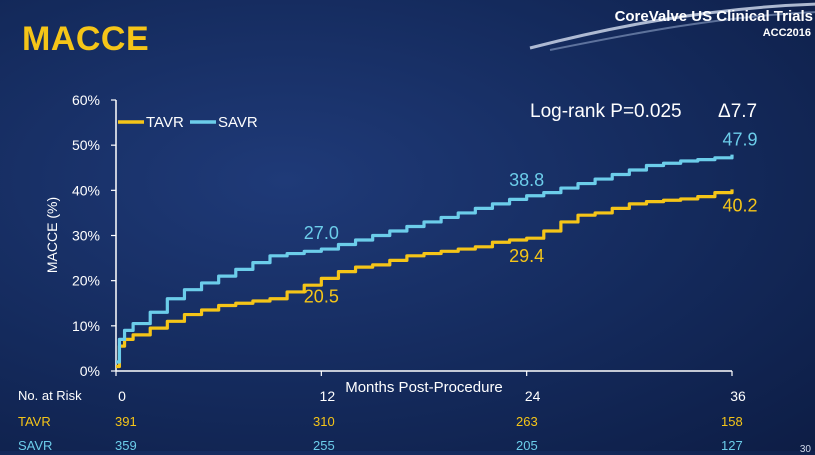 The width and height of the screenshot is (815, 455). I want to click on y-tick-label: 60%, so click(86, 100).